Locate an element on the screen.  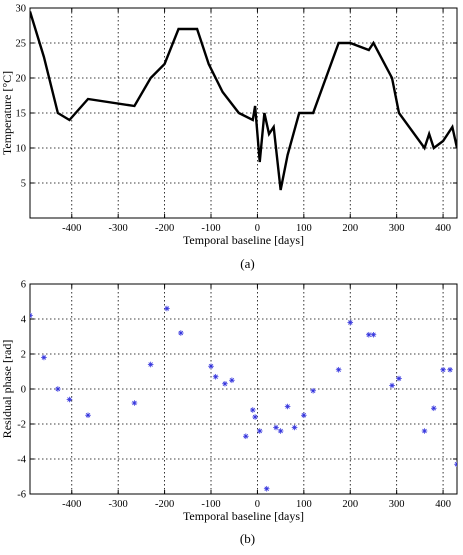
y-tick-label: -6 is located at coordinates (21, 495).